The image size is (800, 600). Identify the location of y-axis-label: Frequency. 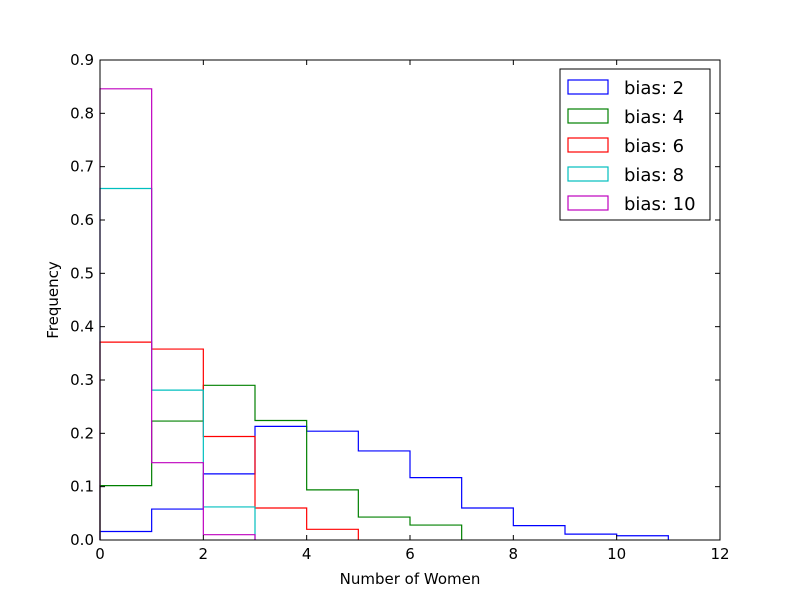
(53, 300).